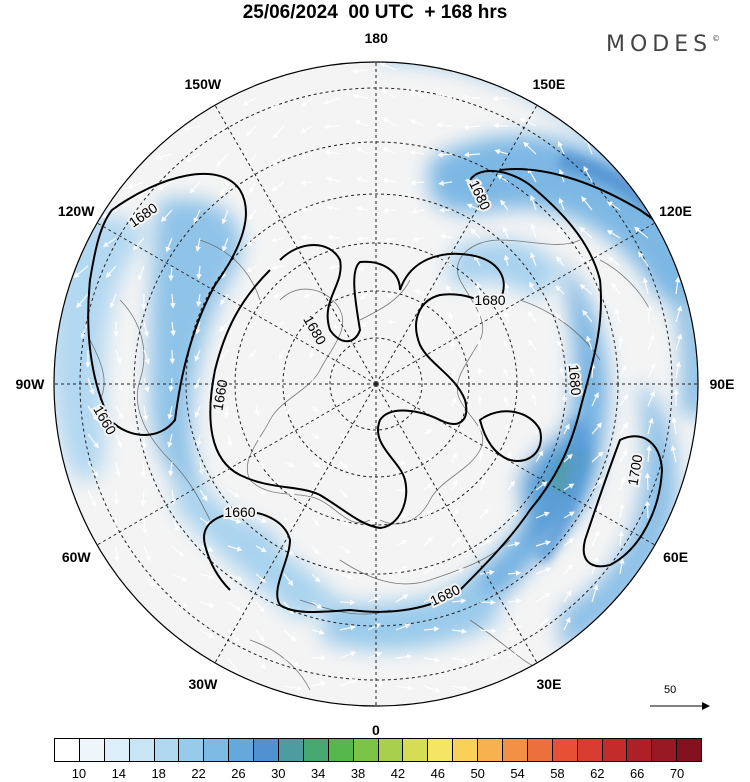 This screenshot has width=750, height=782. What do you see at coordinates (76, 557) in the screenshot?
I see `longitude-label: 60W` at bounding box center [76, 557].